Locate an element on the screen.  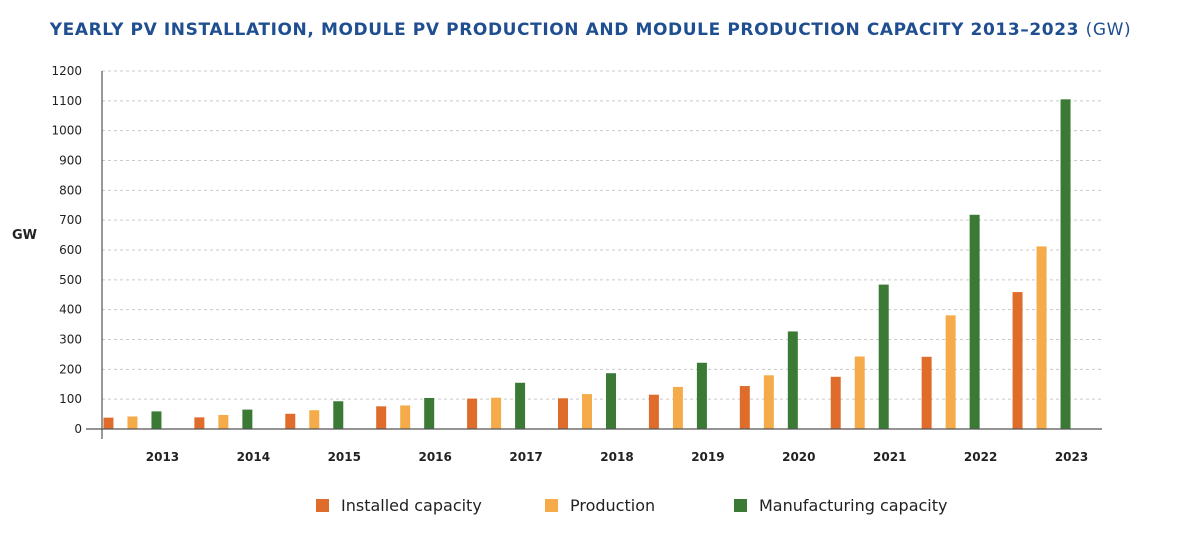
x-tick-label: 2016 is located at coordinates (434, 457).